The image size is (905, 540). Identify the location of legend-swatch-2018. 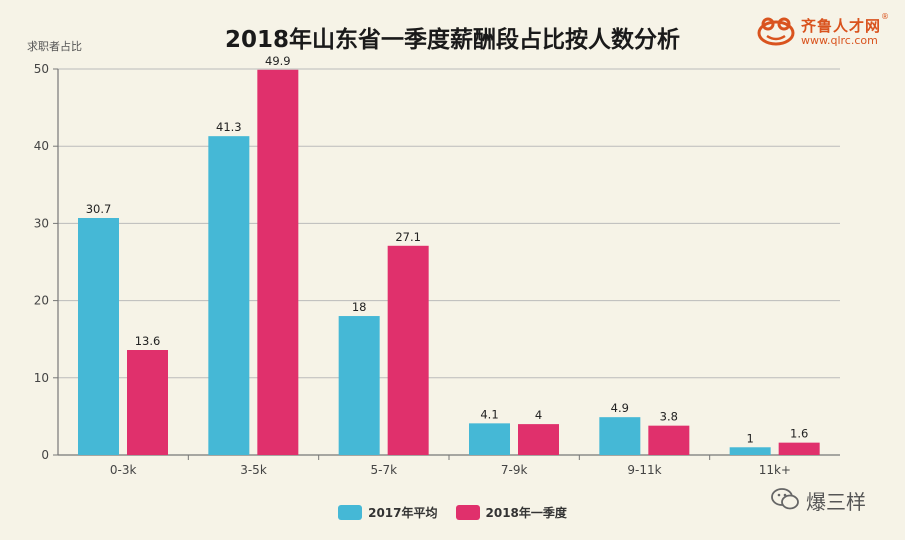
(467, 512).